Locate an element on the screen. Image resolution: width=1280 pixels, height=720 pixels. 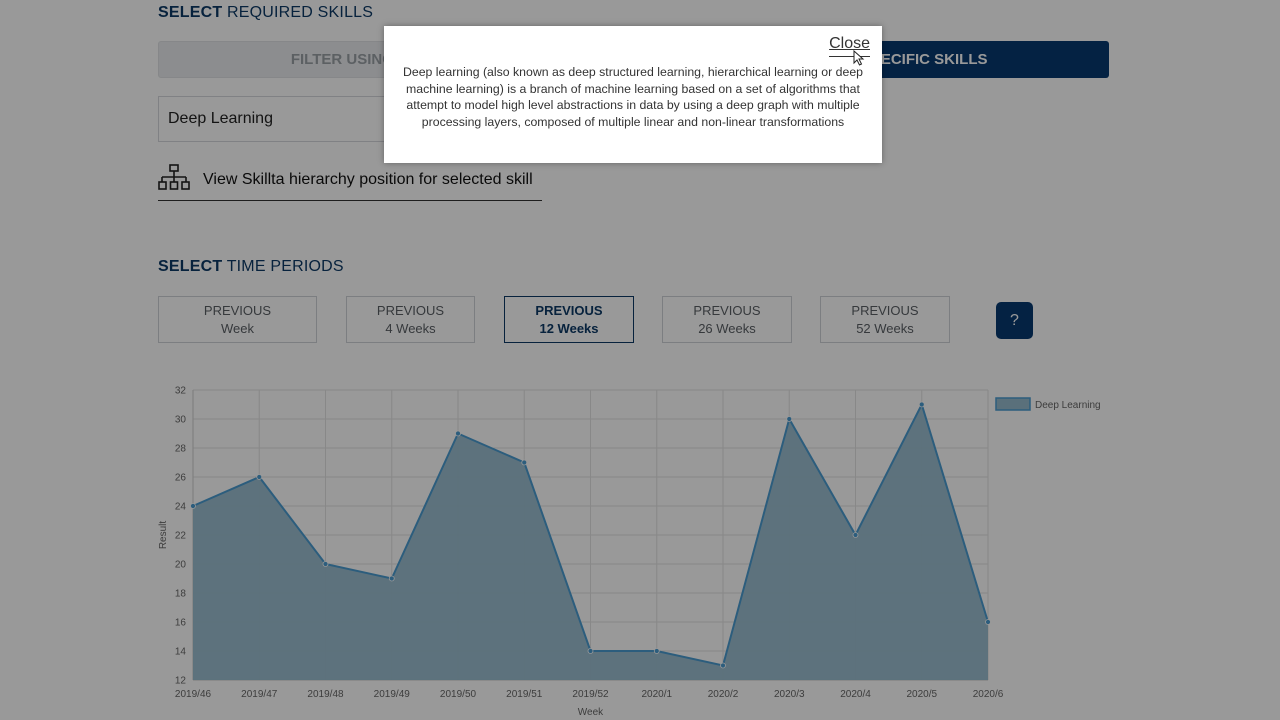
x-tick-label: 2019/50 is located at coordinates (458, 694).